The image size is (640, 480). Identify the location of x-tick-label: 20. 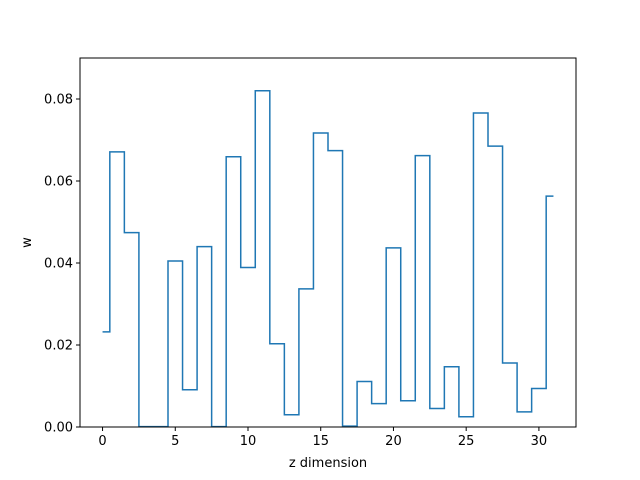
(393, 441).